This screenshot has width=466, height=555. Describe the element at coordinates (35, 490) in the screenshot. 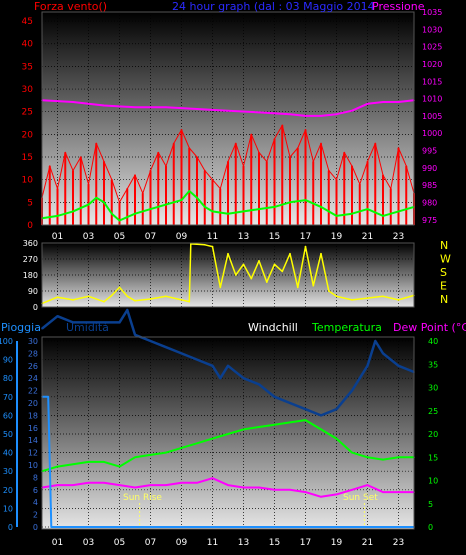

I see `humidity-tick-label: 6` at that location.